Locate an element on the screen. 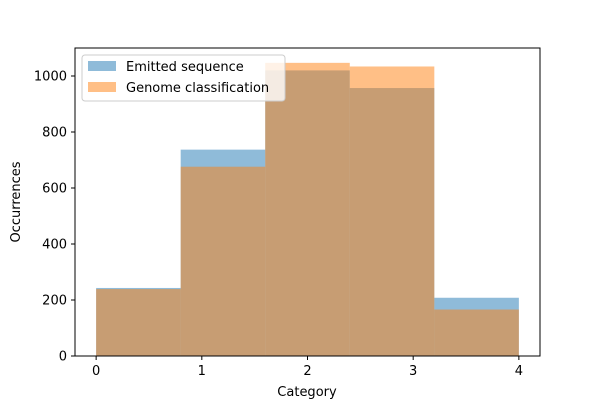  y-axis-ticks: 0 200 400 600 800 1000 is located at coordinates (54, 217).